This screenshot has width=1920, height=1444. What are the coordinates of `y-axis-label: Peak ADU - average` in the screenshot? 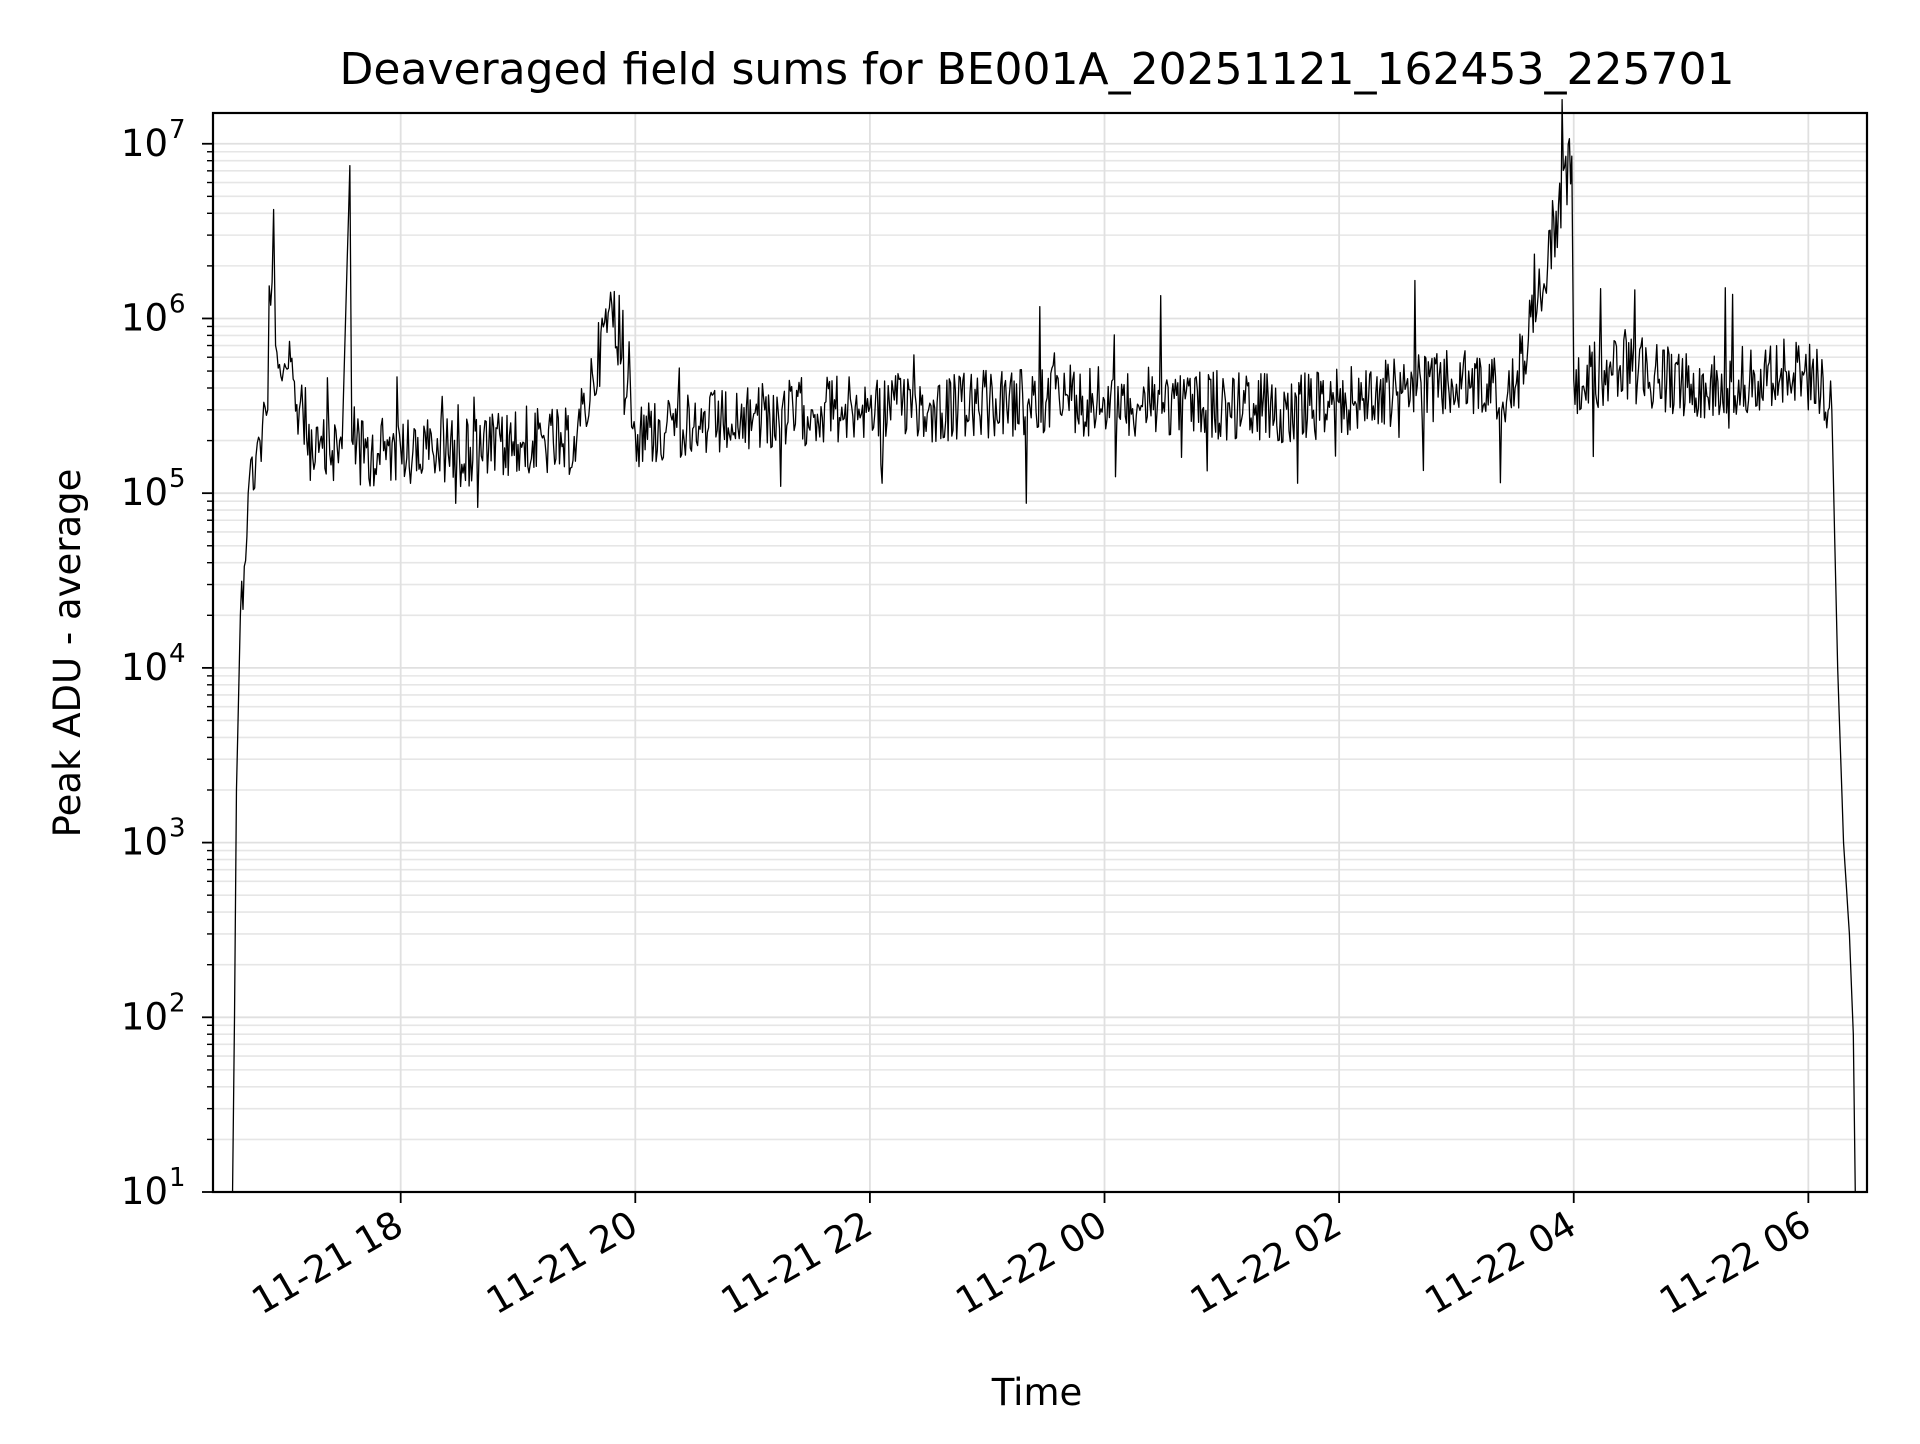 It's located at (67, 653).